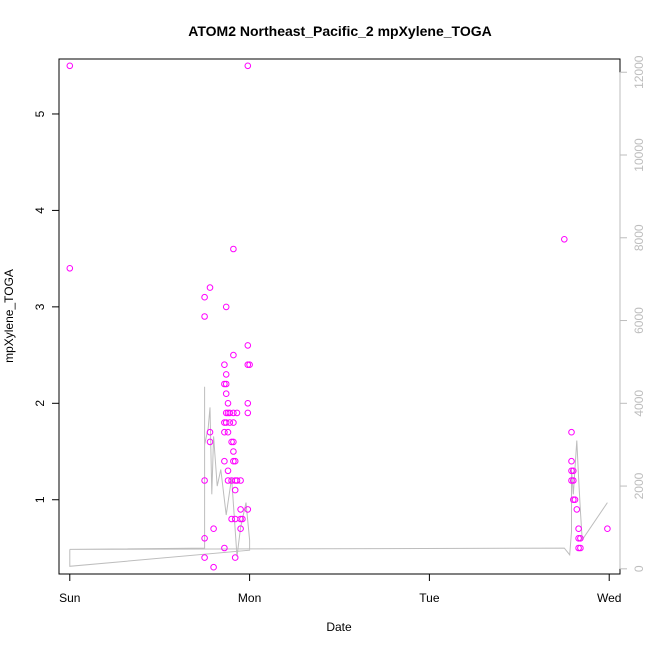 The width and height of the screenshot is (650, 650). What do you see at coordinates (249, 598) in the screenshot?
I see `x-tick-label: Mon` at bounding box center [249, 598].